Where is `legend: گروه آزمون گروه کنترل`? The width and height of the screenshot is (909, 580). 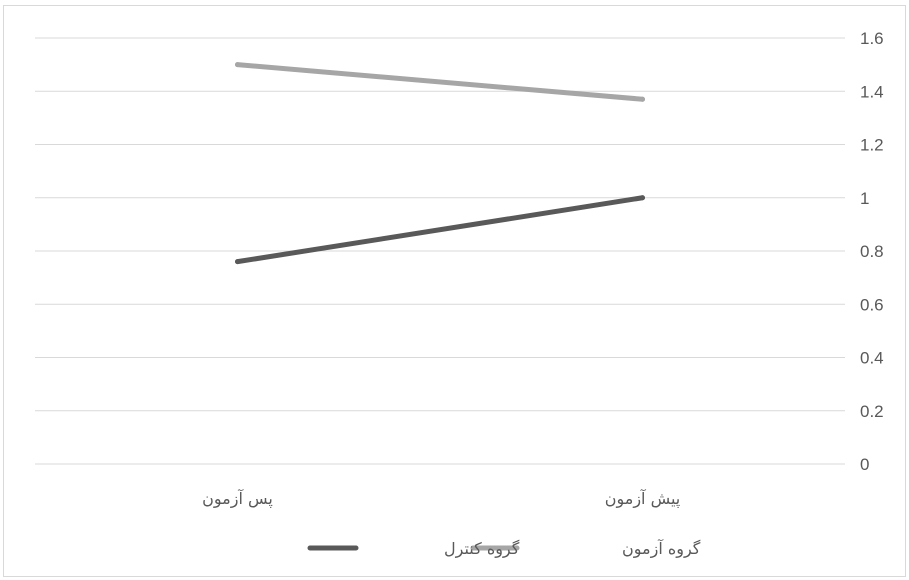
legend: گروه آزمون گروه کنترل is located at coordinates (504, 549).